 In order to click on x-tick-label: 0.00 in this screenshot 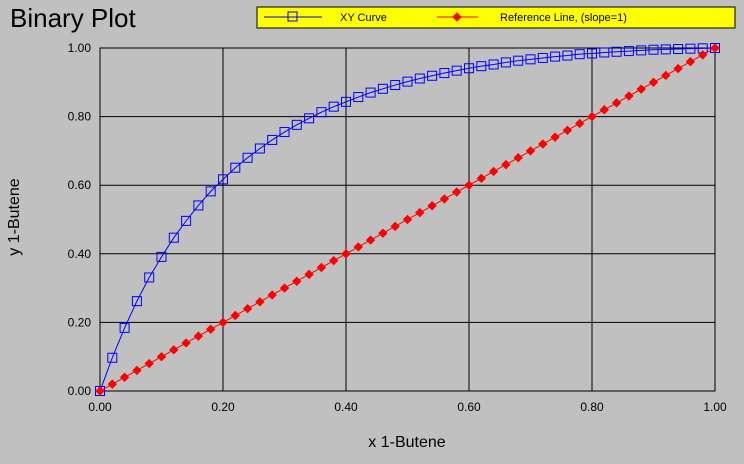, I will do `click(100, 407)`.